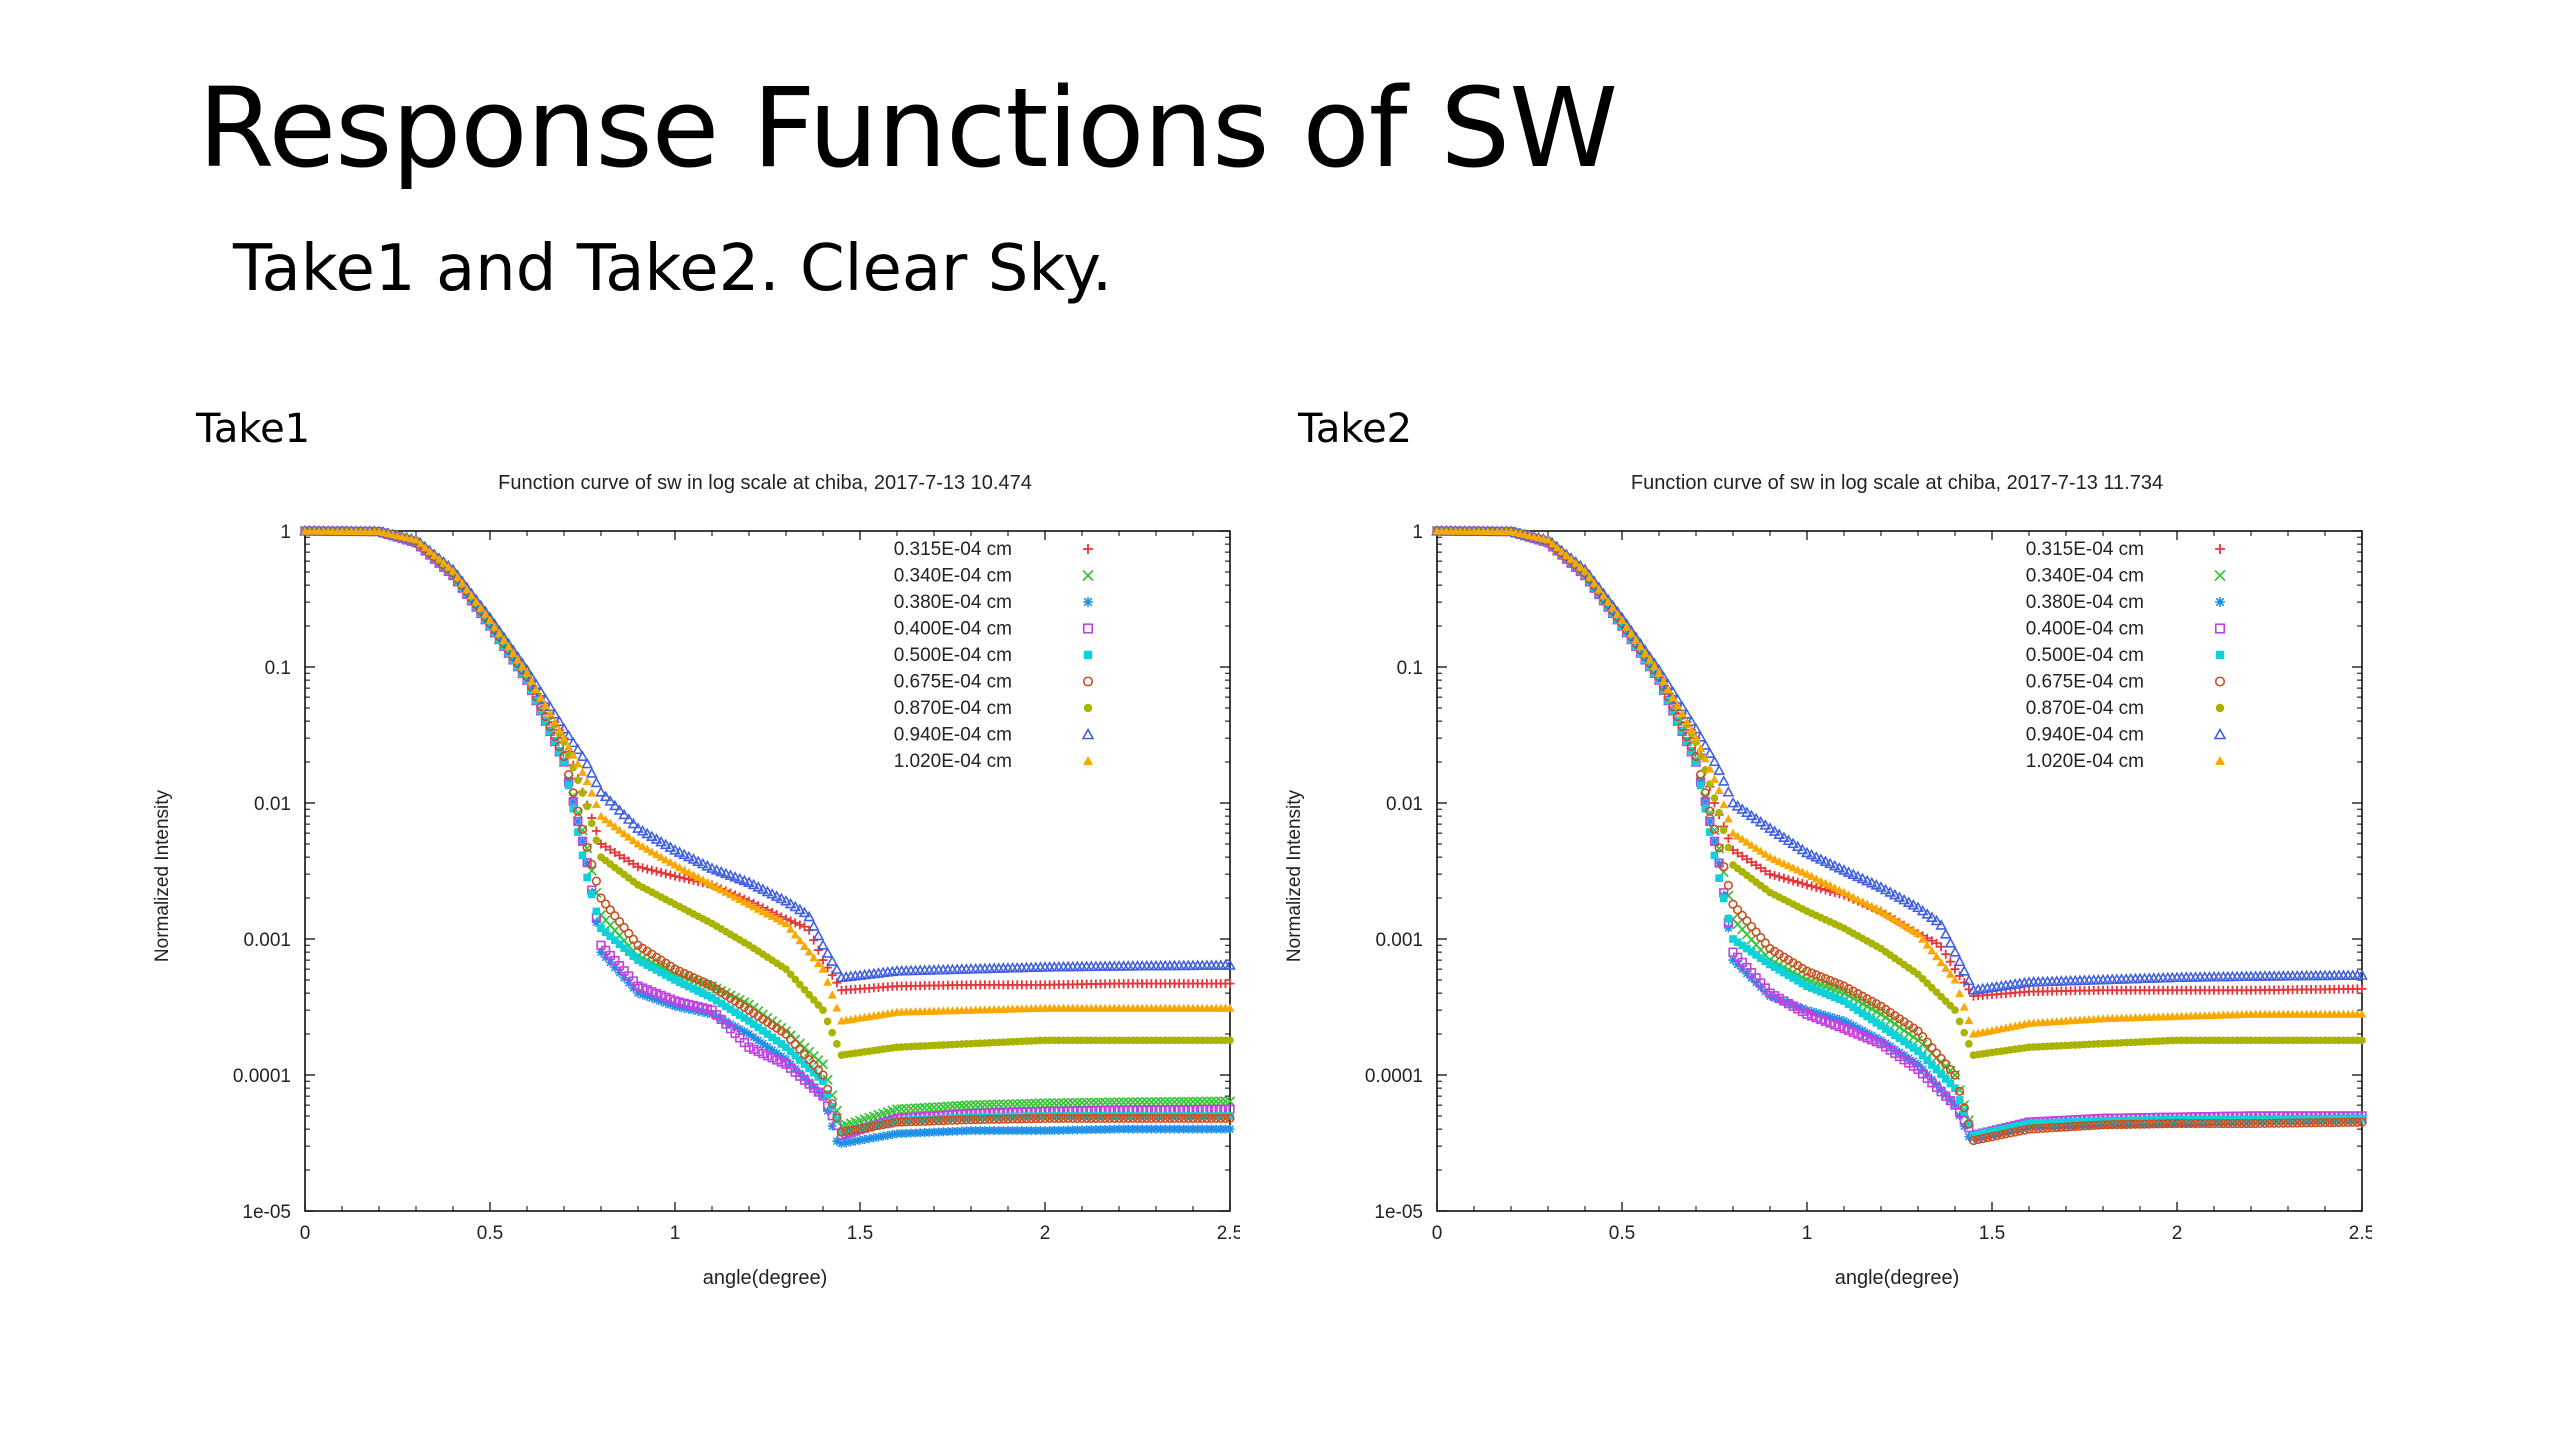 The height and width of the screenshot is (1440, 2560). What do you see at coordinates (1622, 1233) in the screenshot?
I see `x-tick-label: 0.5` at bounding box center [1622, 1233].